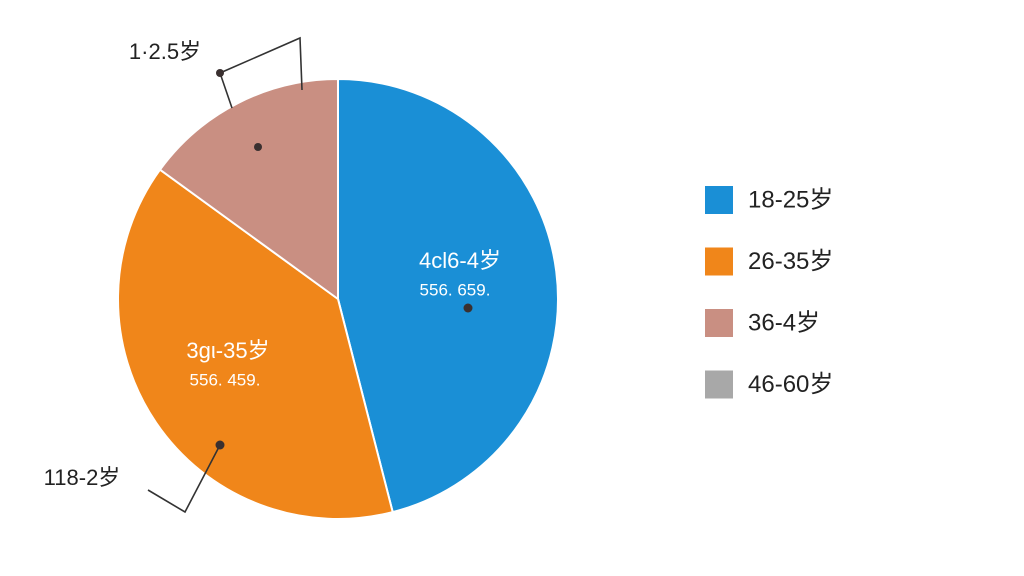  Describe the element at coordinates (790, 199) in the screenshot. I see `legend-label: 18-25岁` at that location.